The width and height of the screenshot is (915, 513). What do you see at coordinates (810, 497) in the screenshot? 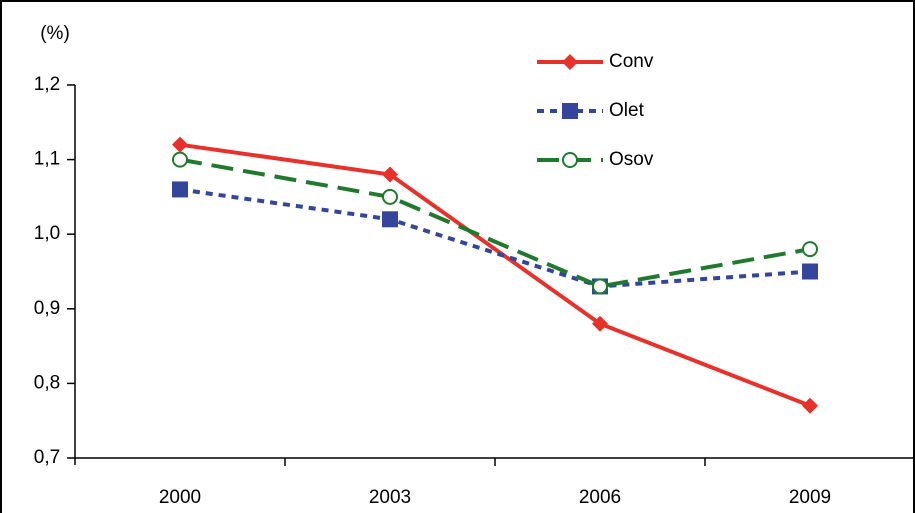
I see `x-tick-label: 2009` at bounding box center [810, 497].